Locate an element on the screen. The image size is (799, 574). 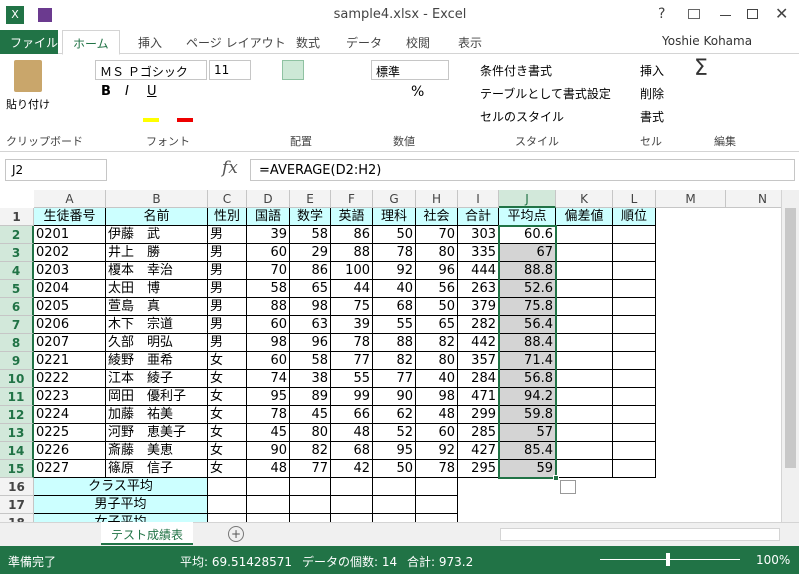
formula-input: =AVERAGE(D2:H2) is located at coordinates (522, 170).